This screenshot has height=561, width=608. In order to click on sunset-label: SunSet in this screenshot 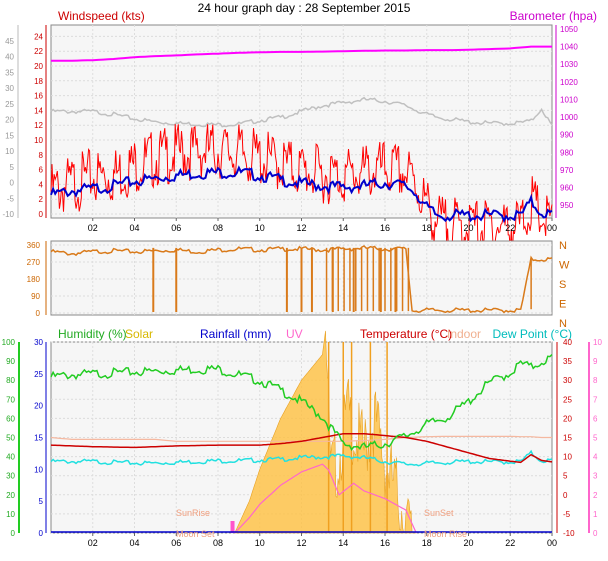, I will do `click(439, 513)`.